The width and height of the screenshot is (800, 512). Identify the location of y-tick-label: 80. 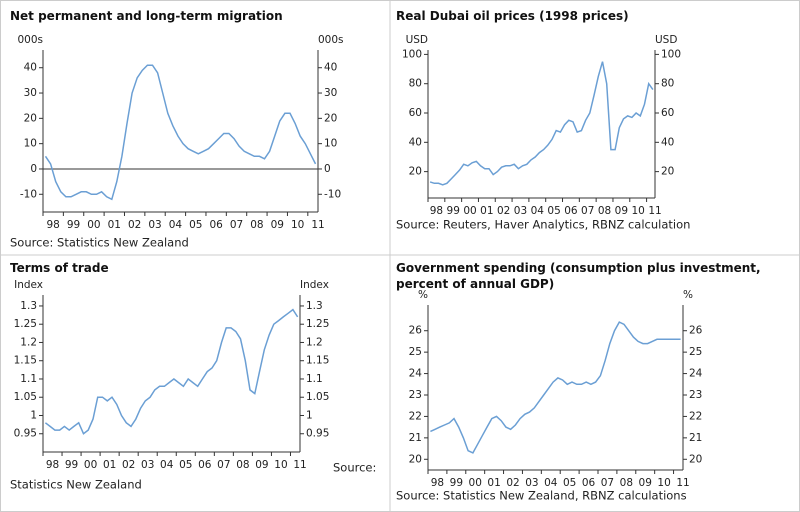
(667, 84).